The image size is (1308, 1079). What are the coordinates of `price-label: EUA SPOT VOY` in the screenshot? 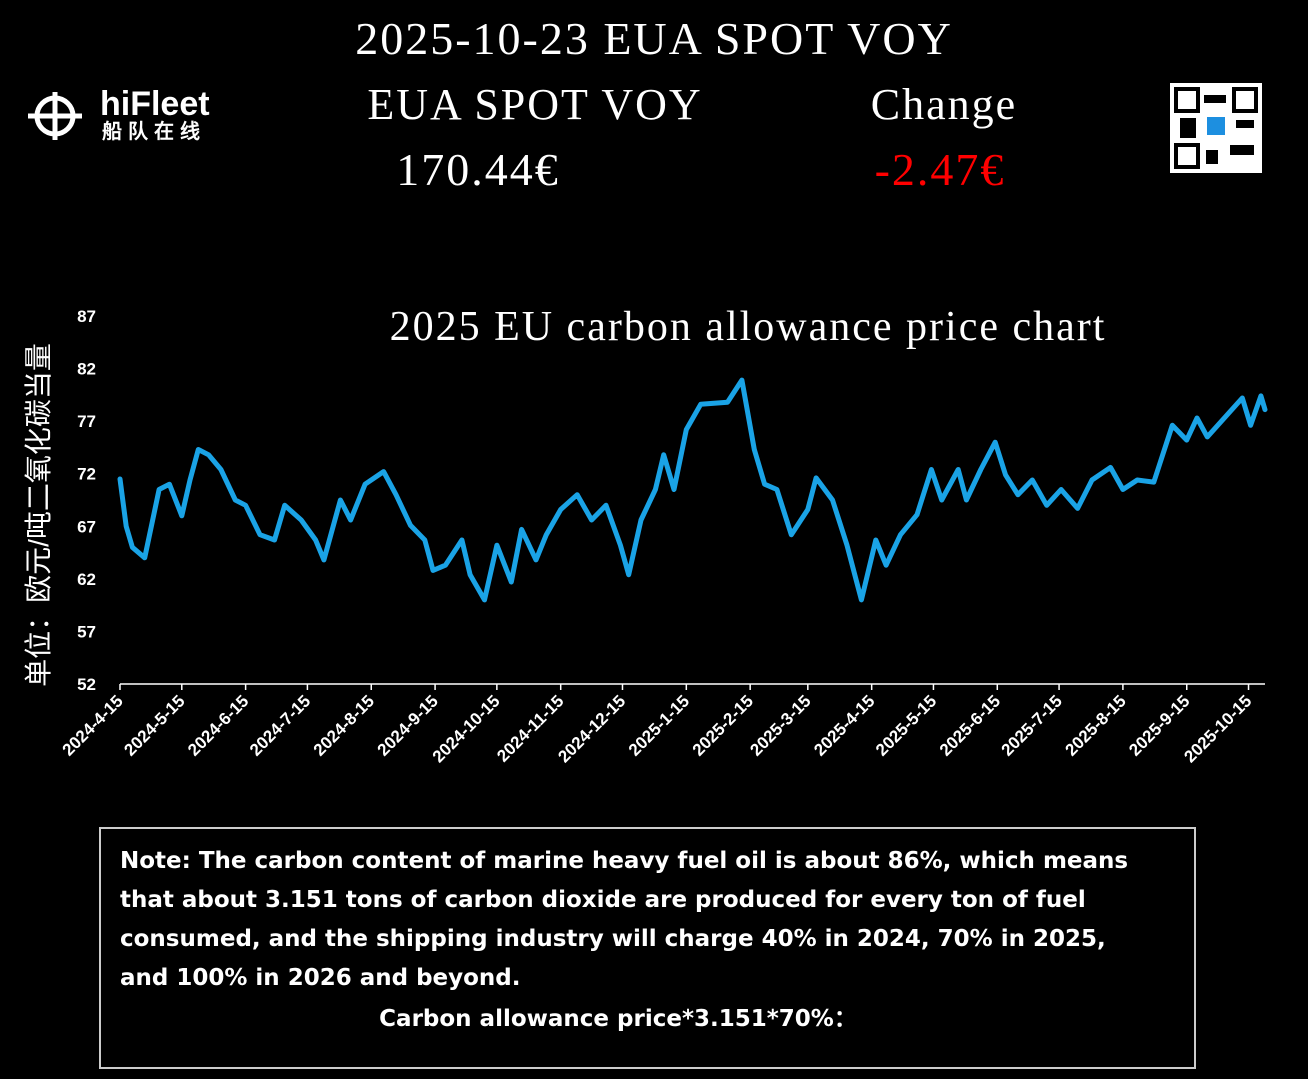 It's located at (534, 104).